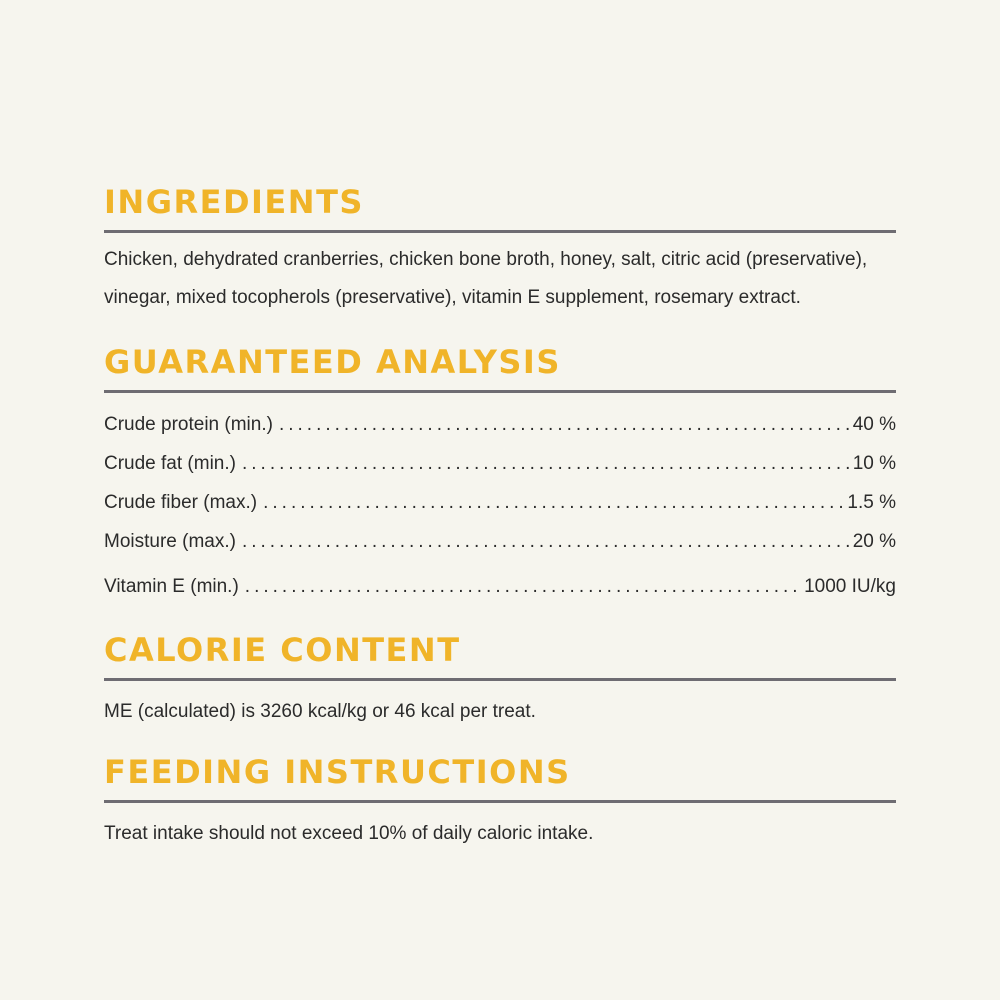 This screenshot has width=1000, height=1000. Describe the element at coordinates (332, 362) in the screenshot. I see `guaranteed-analysis-heading: GUARANTEED ANALYSIS` at that location.